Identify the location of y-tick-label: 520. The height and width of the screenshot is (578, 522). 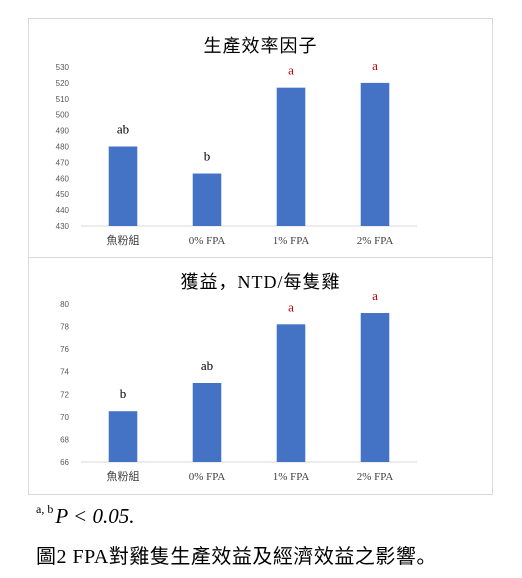
(63, 83).